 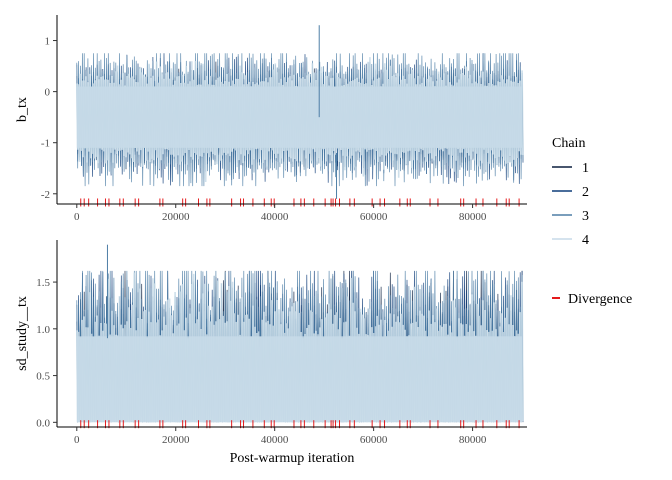 I want to click on legend: Chain 1 2 3 4 Divergence, so click(x=592, y=221).